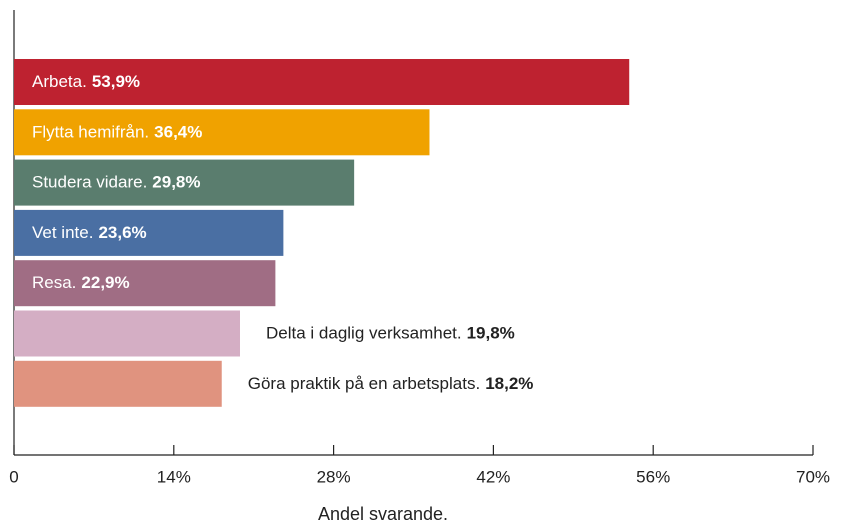  What do you see at coordinates (364, 333) in the screenshot?
I see `category-label: Delta i daglig verksamhet.` at bounding box center [364, 333].